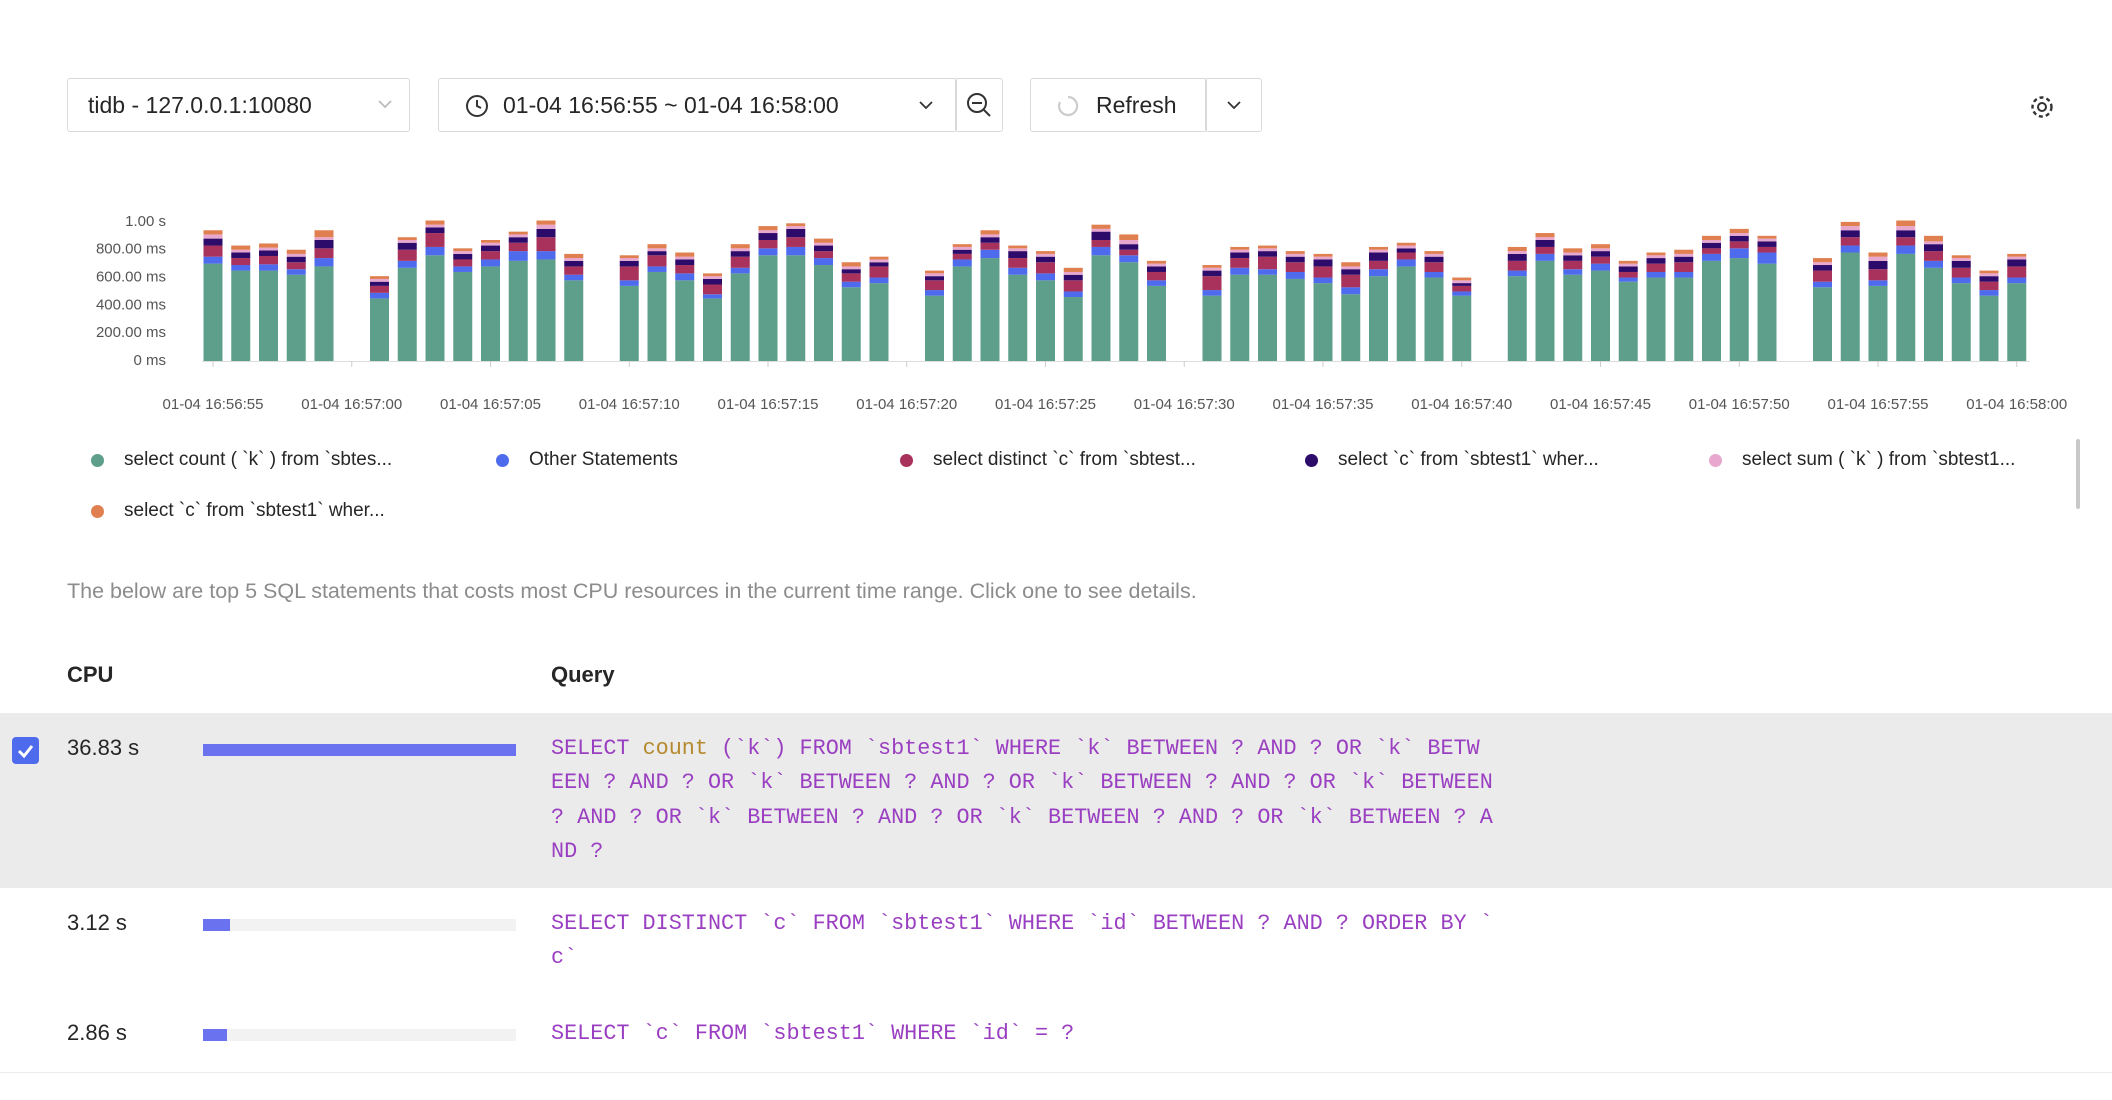 This screenshot has width=2112, height=1100. What do you see at coordinates (813, 1033) in the screenshot?
I see `query-token: SELECT `c` FROM `sbtest1` WHERE `id` = ?` at bounding box center [813, 1033].